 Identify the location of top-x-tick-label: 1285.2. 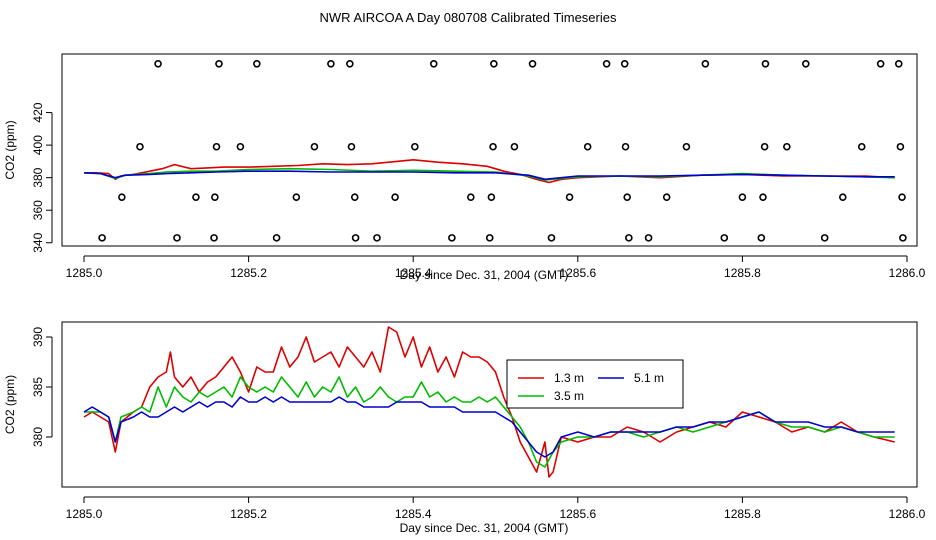
(248, 273).